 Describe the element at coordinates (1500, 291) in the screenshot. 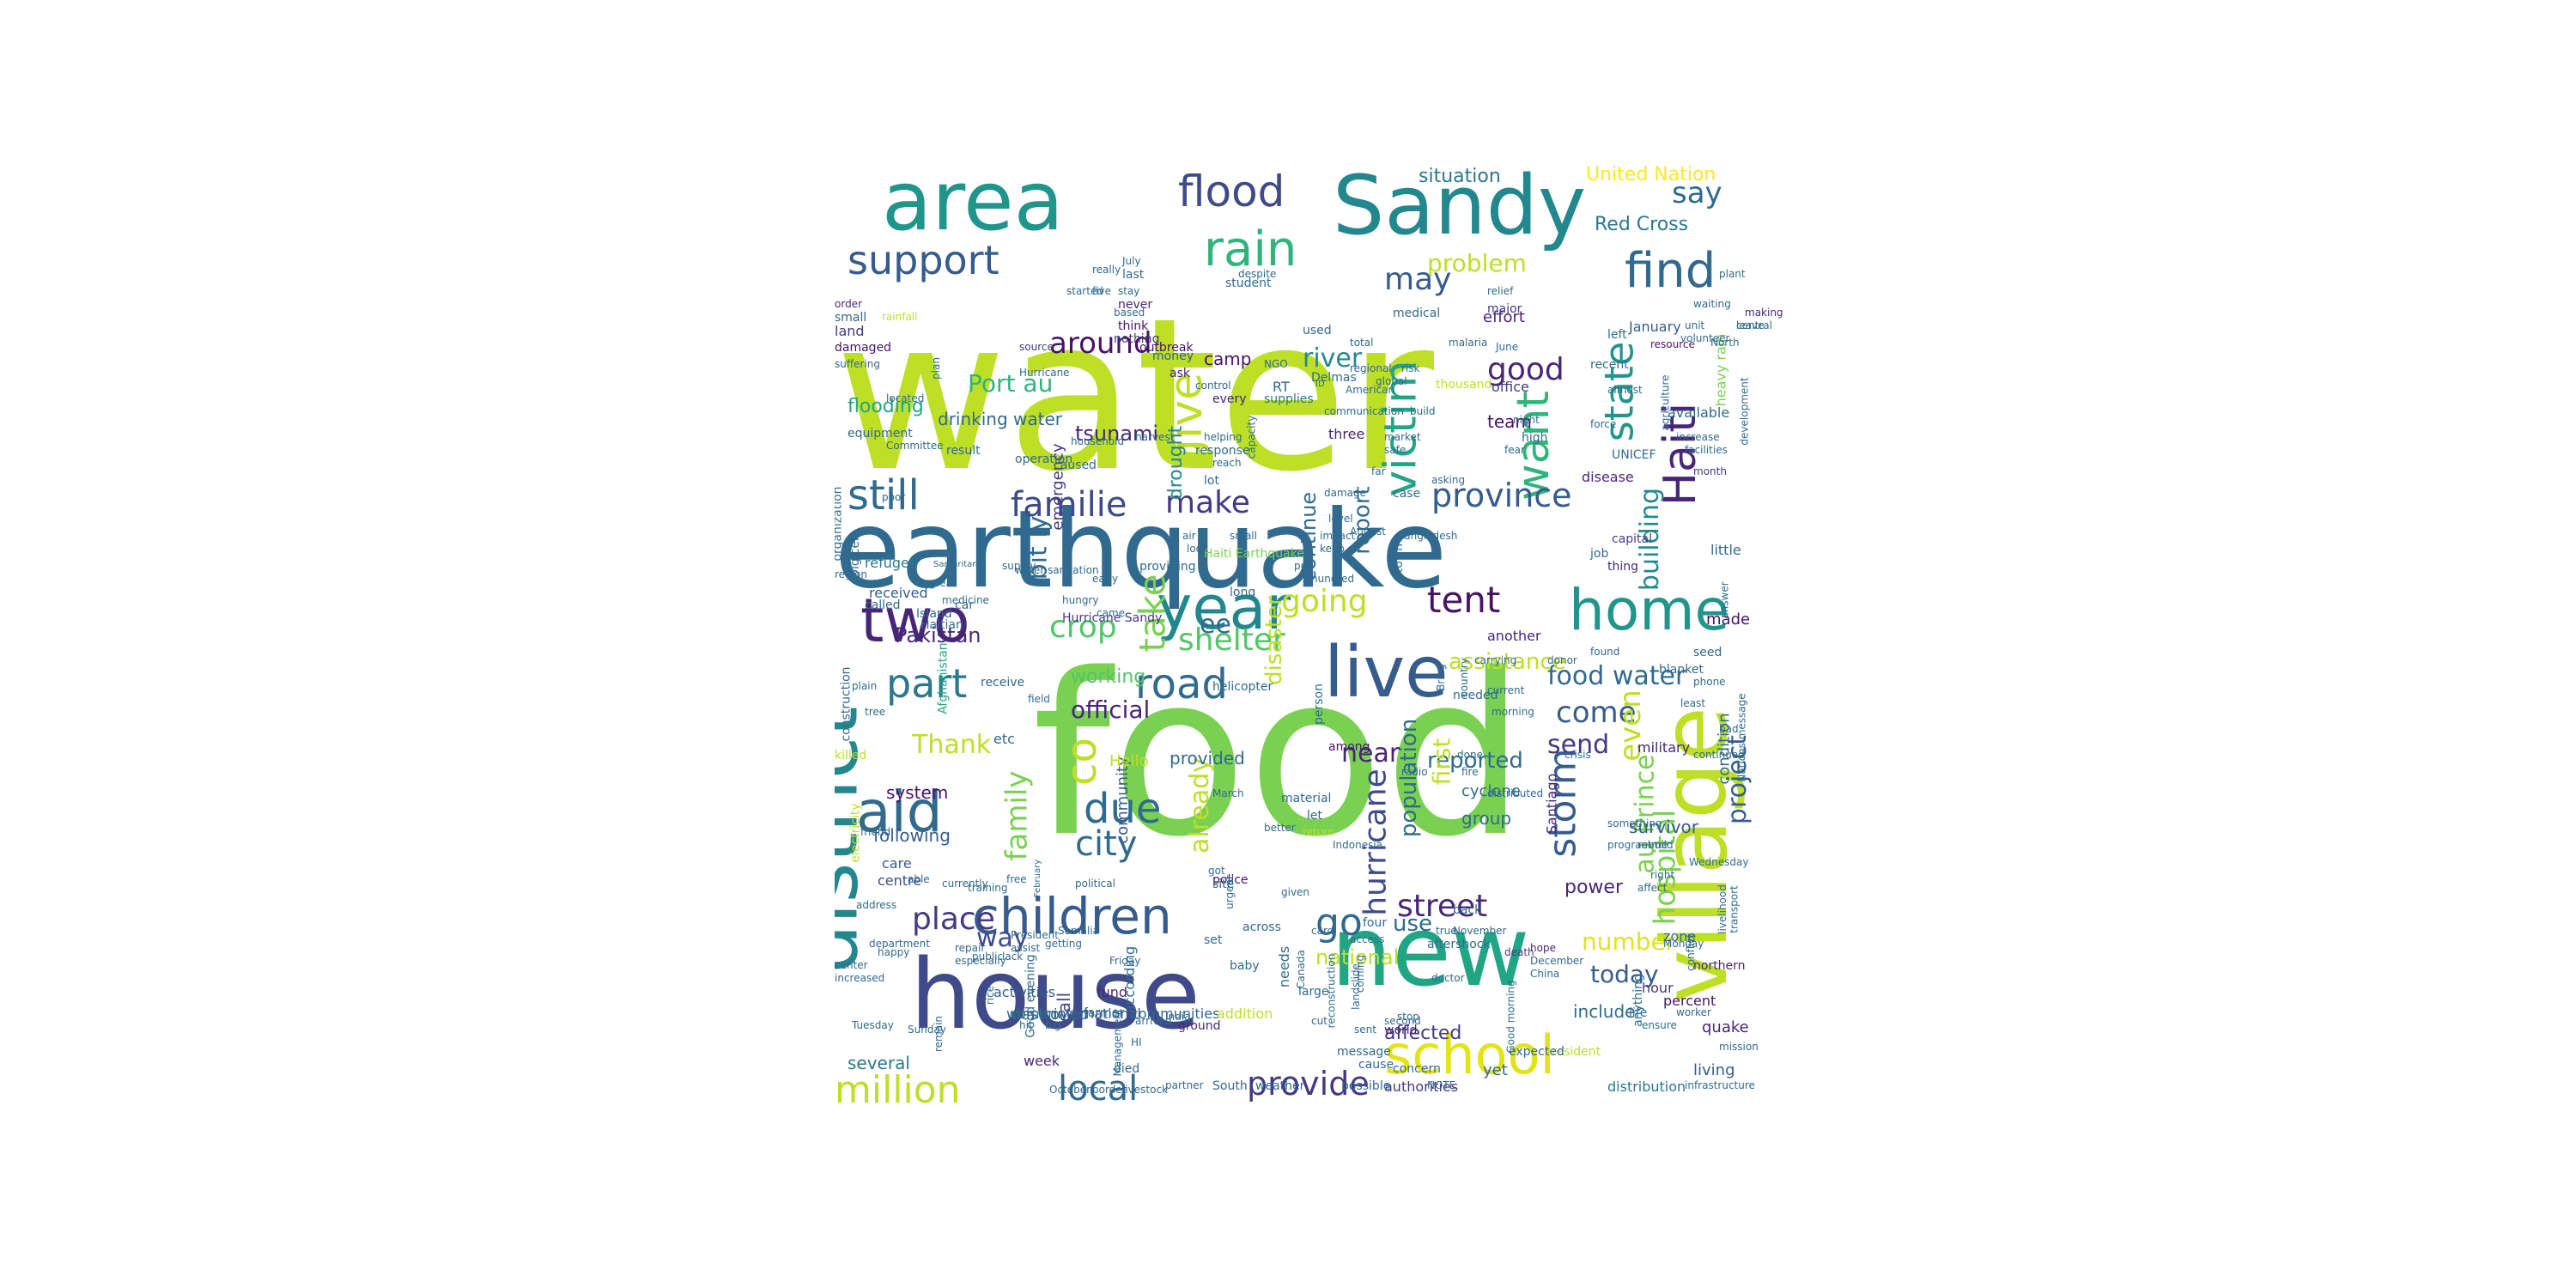

I see `word-relief: relief` at that location.